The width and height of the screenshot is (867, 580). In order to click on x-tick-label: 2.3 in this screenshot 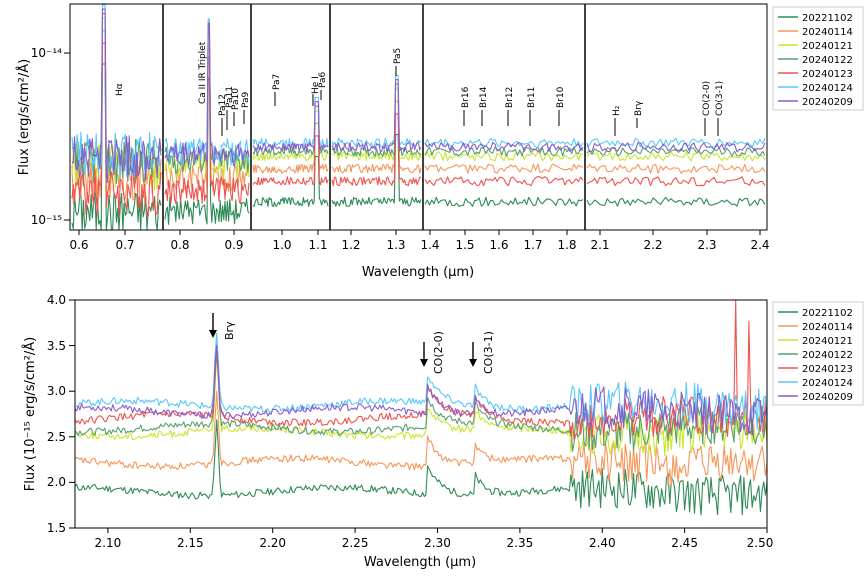, I will do `click(706, 245)`.